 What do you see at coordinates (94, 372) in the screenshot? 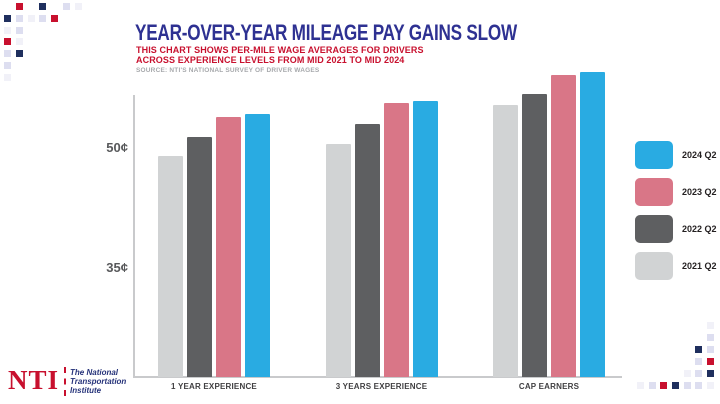
I see `nti-logo-name-line1: The National` at bounding box center [94, 372].